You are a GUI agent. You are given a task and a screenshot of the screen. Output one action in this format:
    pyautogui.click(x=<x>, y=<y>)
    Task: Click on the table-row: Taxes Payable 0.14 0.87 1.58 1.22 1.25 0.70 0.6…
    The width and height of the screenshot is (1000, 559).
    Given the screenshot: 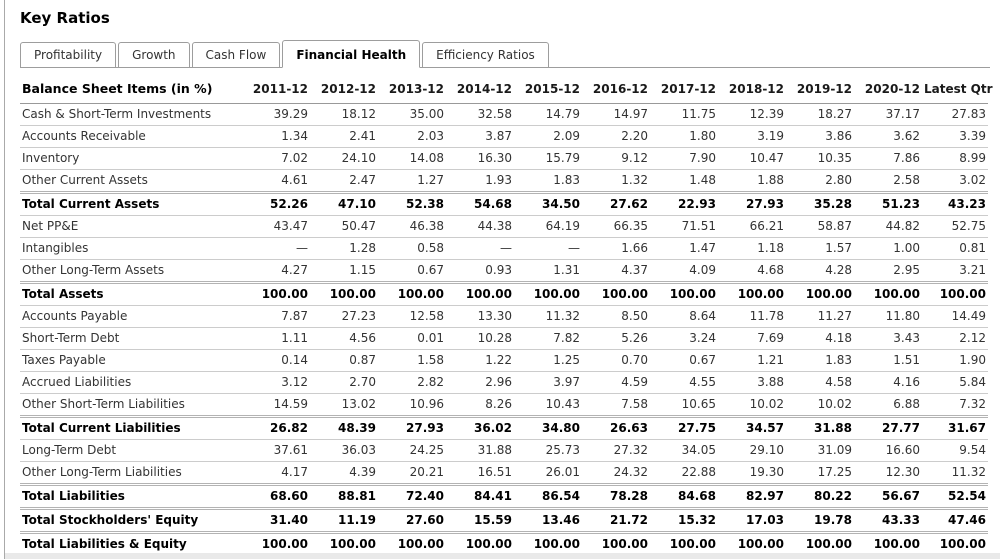 What is the action you would take?
    pyautogui.click(x=504, y=360)
    